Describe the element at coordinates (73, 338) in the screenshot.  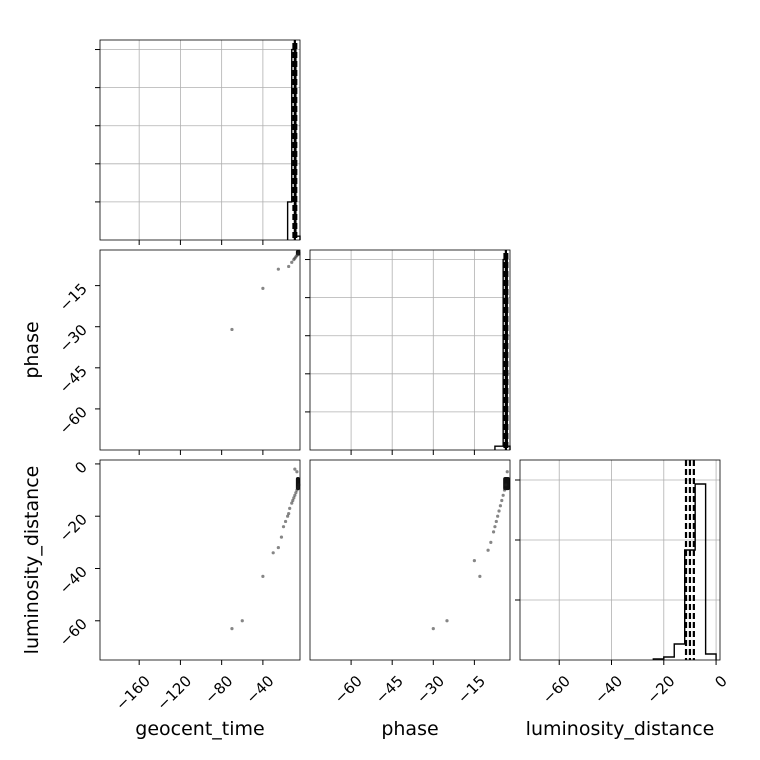
I see `y-tick-label: −30` at that location.